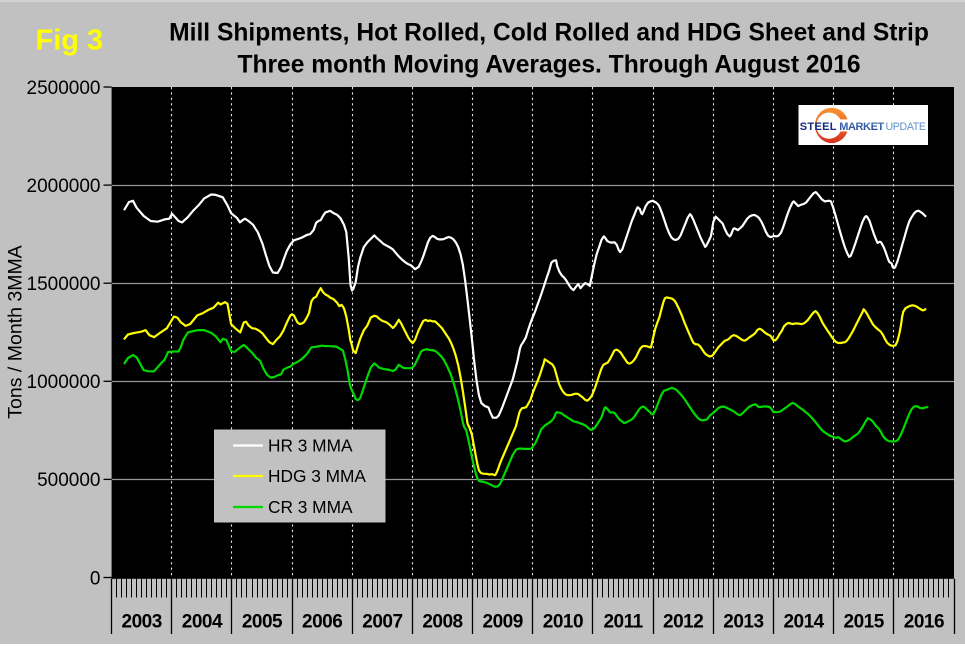  What do you see at coordinates (310, 507) in the screenshot?
I see `svg-text: CR 3 MMA` at bounding box center [310, 507].